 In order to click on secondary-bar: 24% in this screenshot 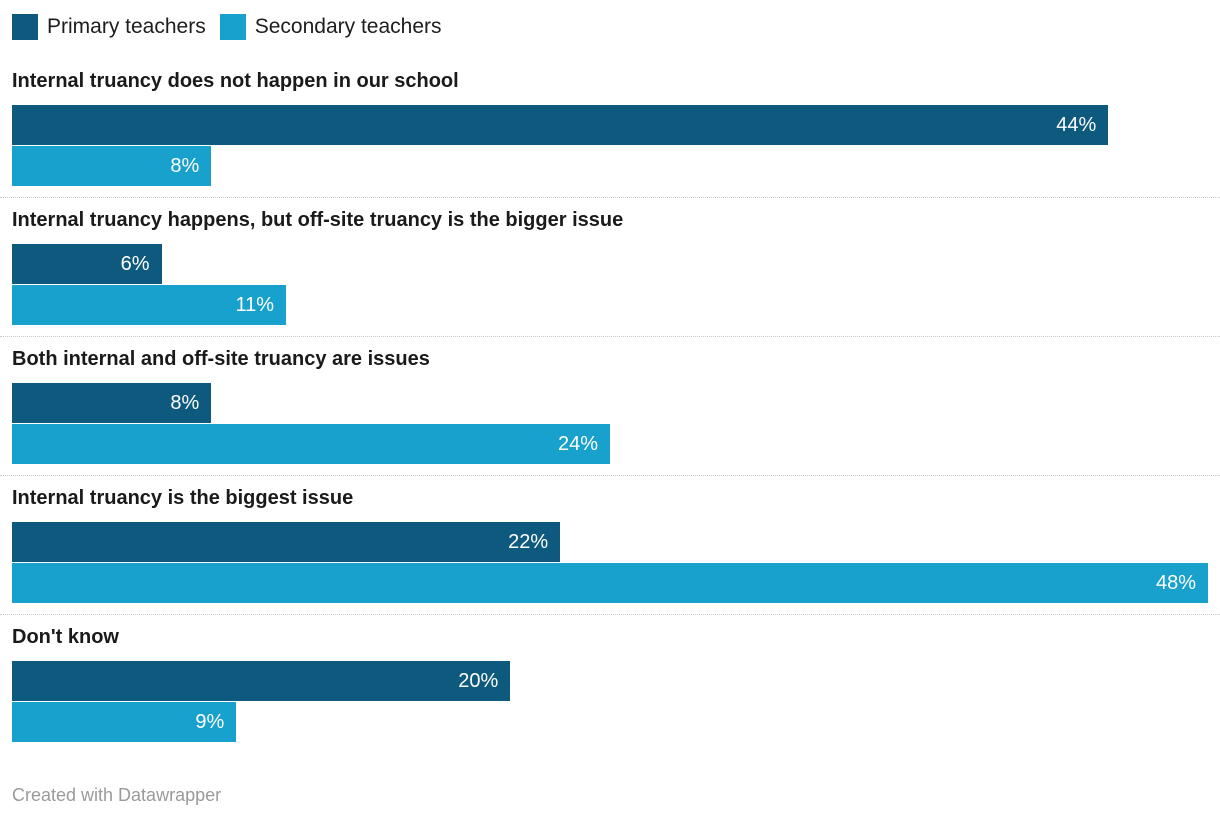, I will do `click(311, 444)`.